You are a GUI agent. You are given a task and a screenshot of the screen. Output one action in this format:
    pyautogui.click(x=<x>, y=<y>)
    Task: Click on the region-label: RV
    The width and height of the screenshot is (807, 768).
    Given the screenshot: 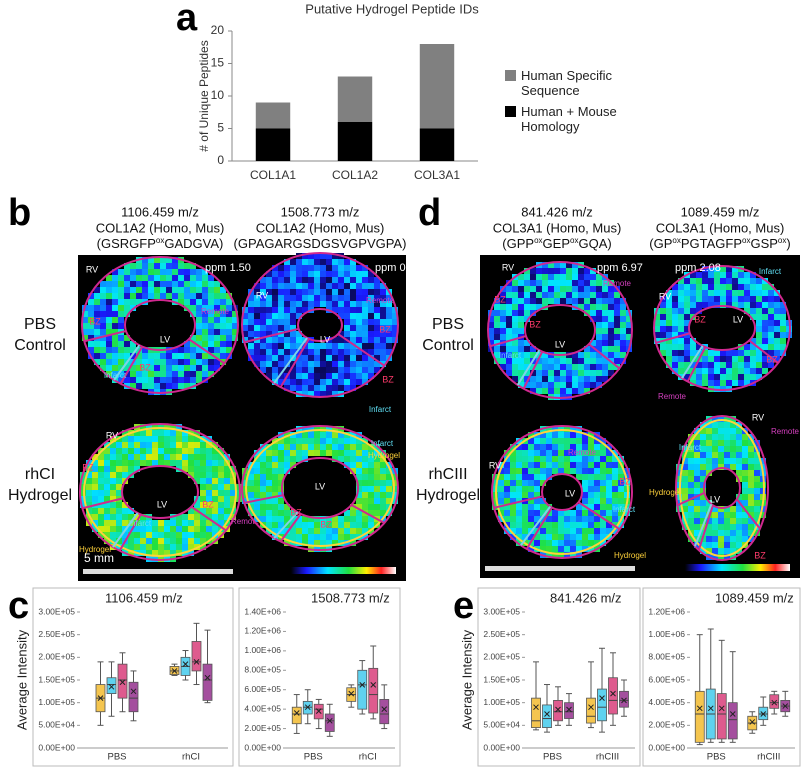 What is the action you would take?
    pyautogui.click(x=112, y=435)
    